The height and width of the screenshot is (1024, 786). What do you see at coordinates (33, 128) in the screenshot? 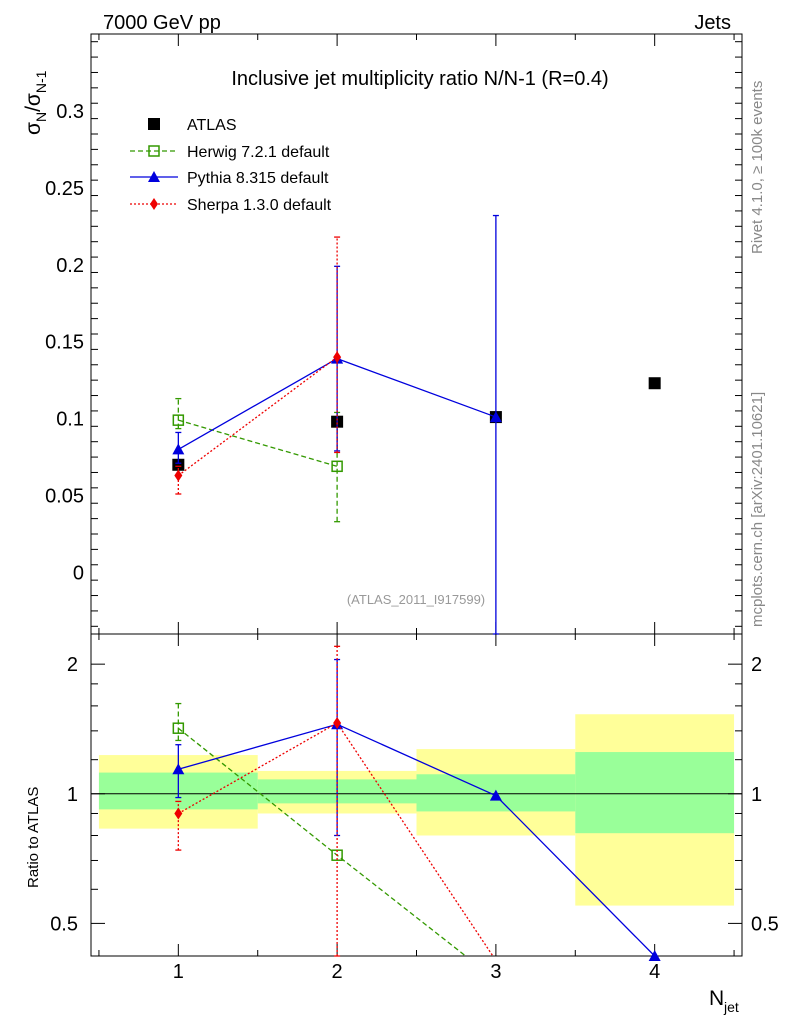
I see `main-ylabel-sigma: σ` at bounding box center [33, 128].